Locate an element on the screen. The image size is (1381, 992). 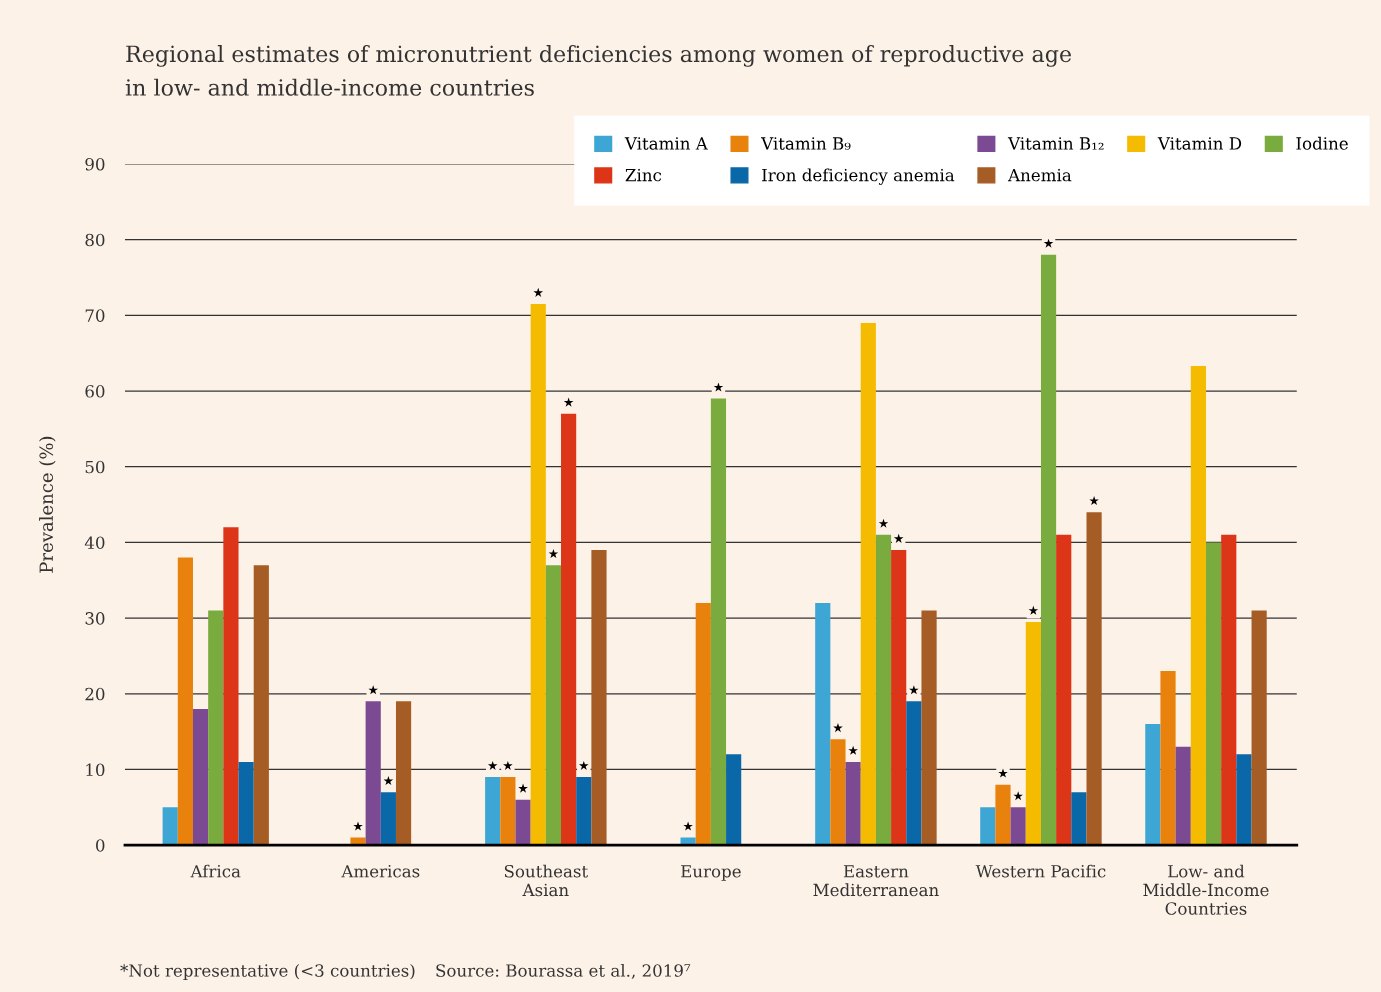
legend-label: Iron deficiency anemia is located at coordinates (858, 176).